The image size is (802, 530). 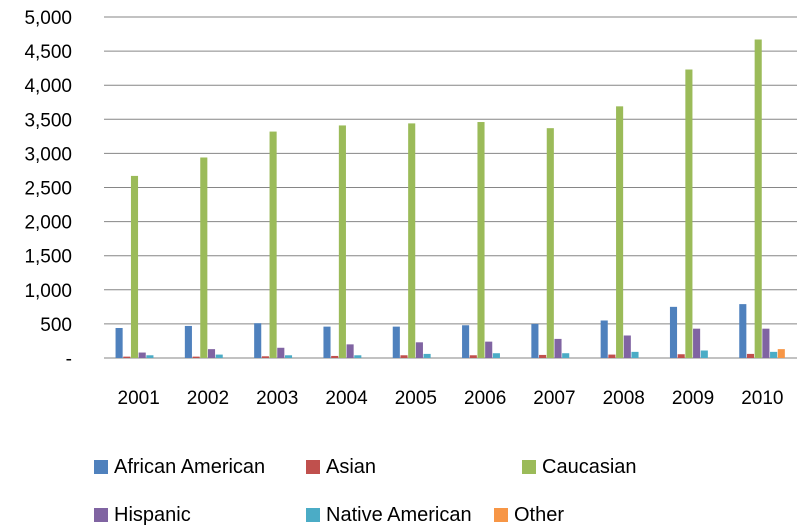 I want to click on bar-african-american-2001, so click(x=119, y=342).